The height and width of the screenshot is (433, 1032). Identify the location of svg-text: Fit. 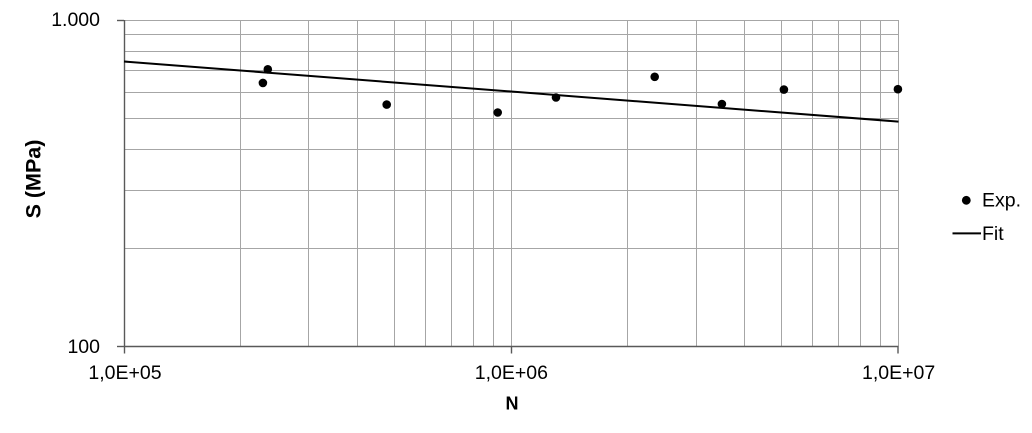
(993, 234).